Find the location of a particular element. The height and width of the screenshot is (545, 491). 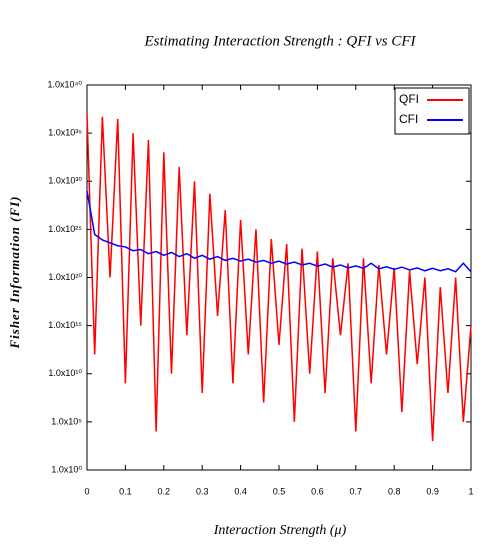

x-tick-label: 0.8 is located at coordinates (394, 491).